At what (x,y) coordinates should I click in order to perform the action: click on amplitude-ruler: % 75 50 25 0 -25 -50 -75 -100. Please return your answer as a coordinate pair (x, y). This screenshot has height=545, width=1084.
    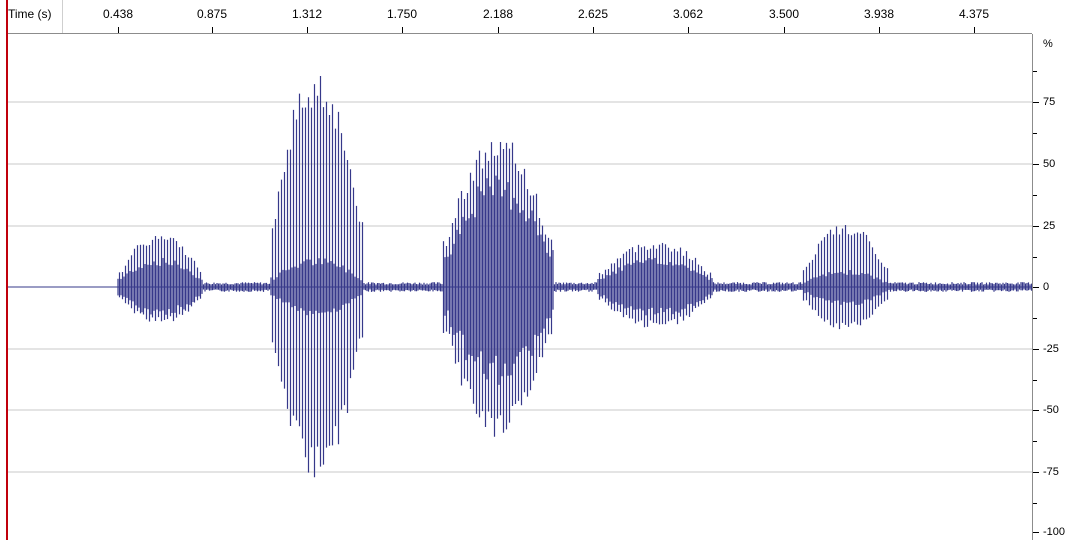
    Looking at the image, I should click on (1058, 287).